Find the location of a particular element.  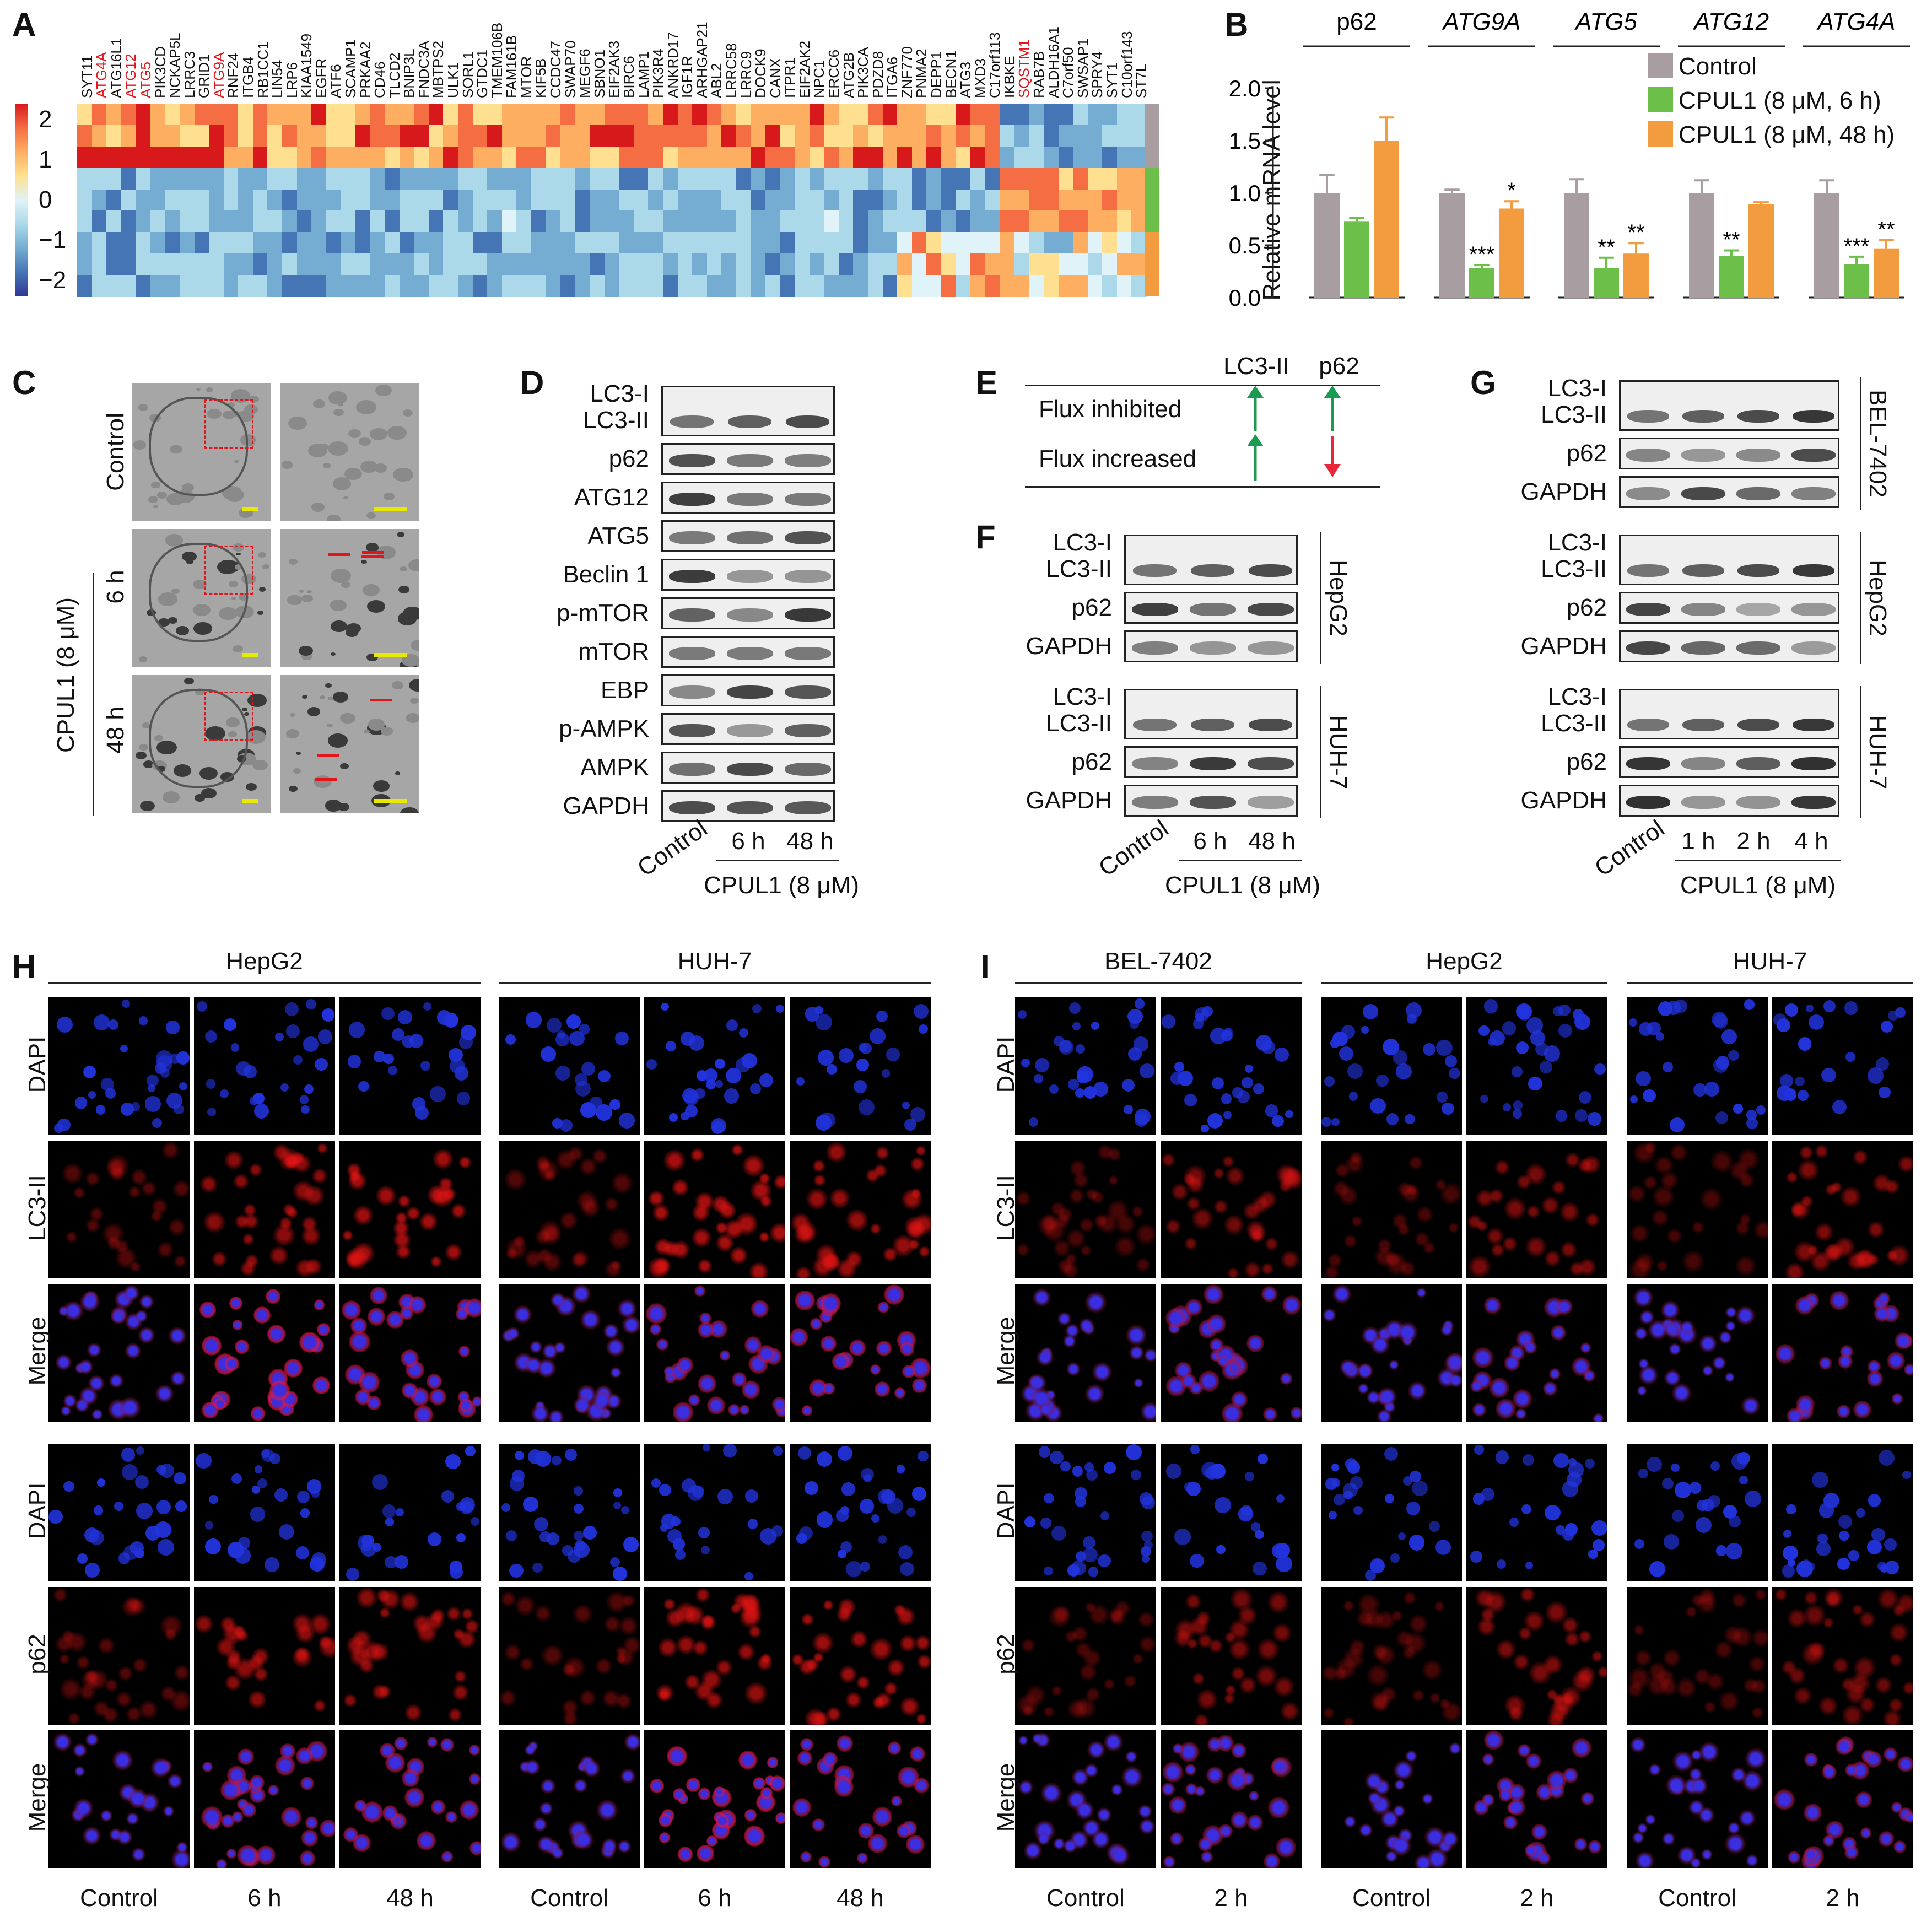

row-label-48h: 48 h is located at coordinates (116, 730).